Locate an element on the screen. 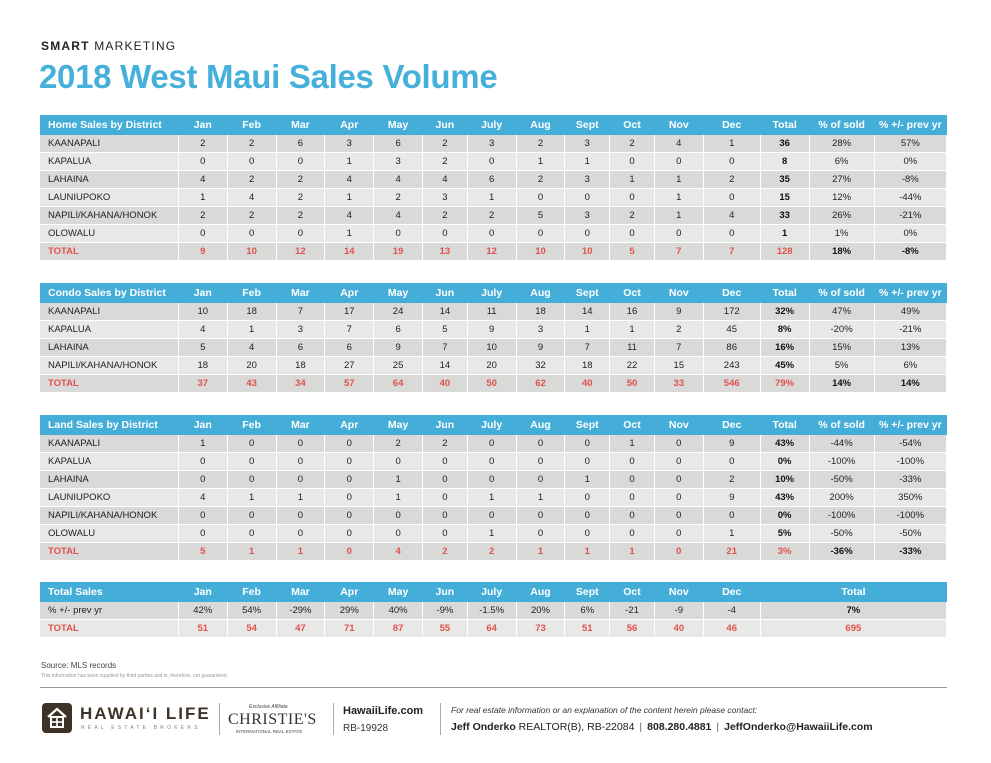  total-value: 10 is located at coordinates (587, 251).